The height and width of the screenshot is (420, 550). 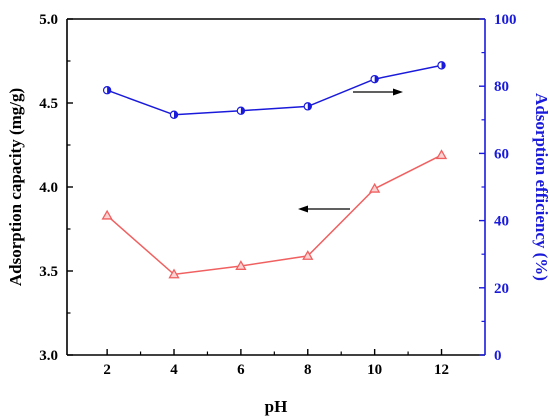 What do you see at coordinates (501, 154) in the screenshot?
I see `right-y-tick-label: 60` at bounding box center [501, 154].